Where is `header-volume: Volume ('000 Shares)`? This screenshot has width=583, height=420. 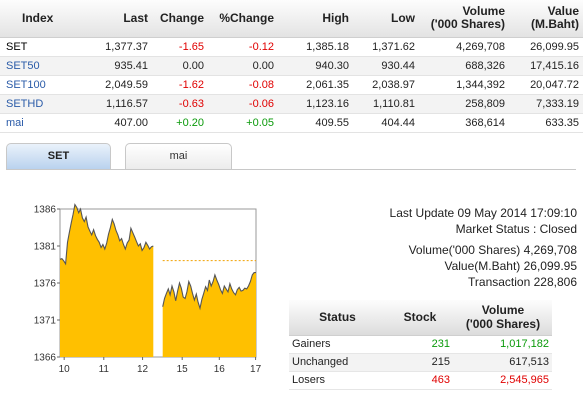
header-volume: Volume ('000 Shares) is located at coordinates (464, 19).